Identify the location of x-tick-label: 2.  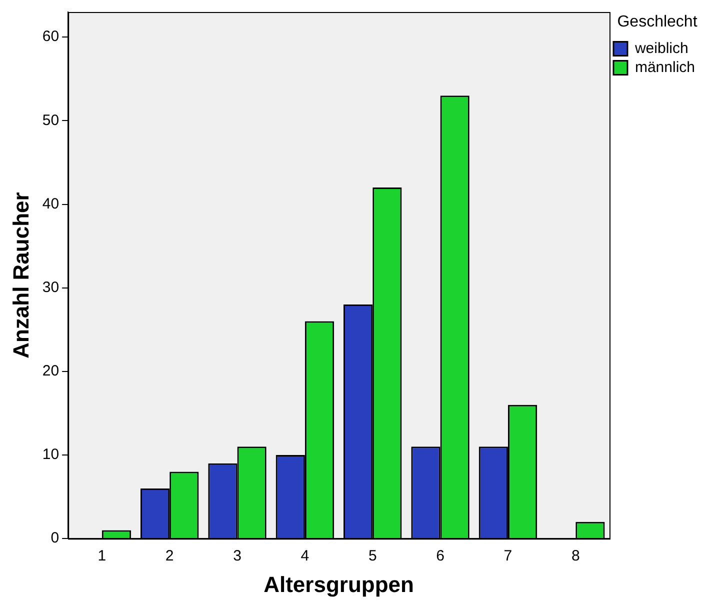
(169, 556).